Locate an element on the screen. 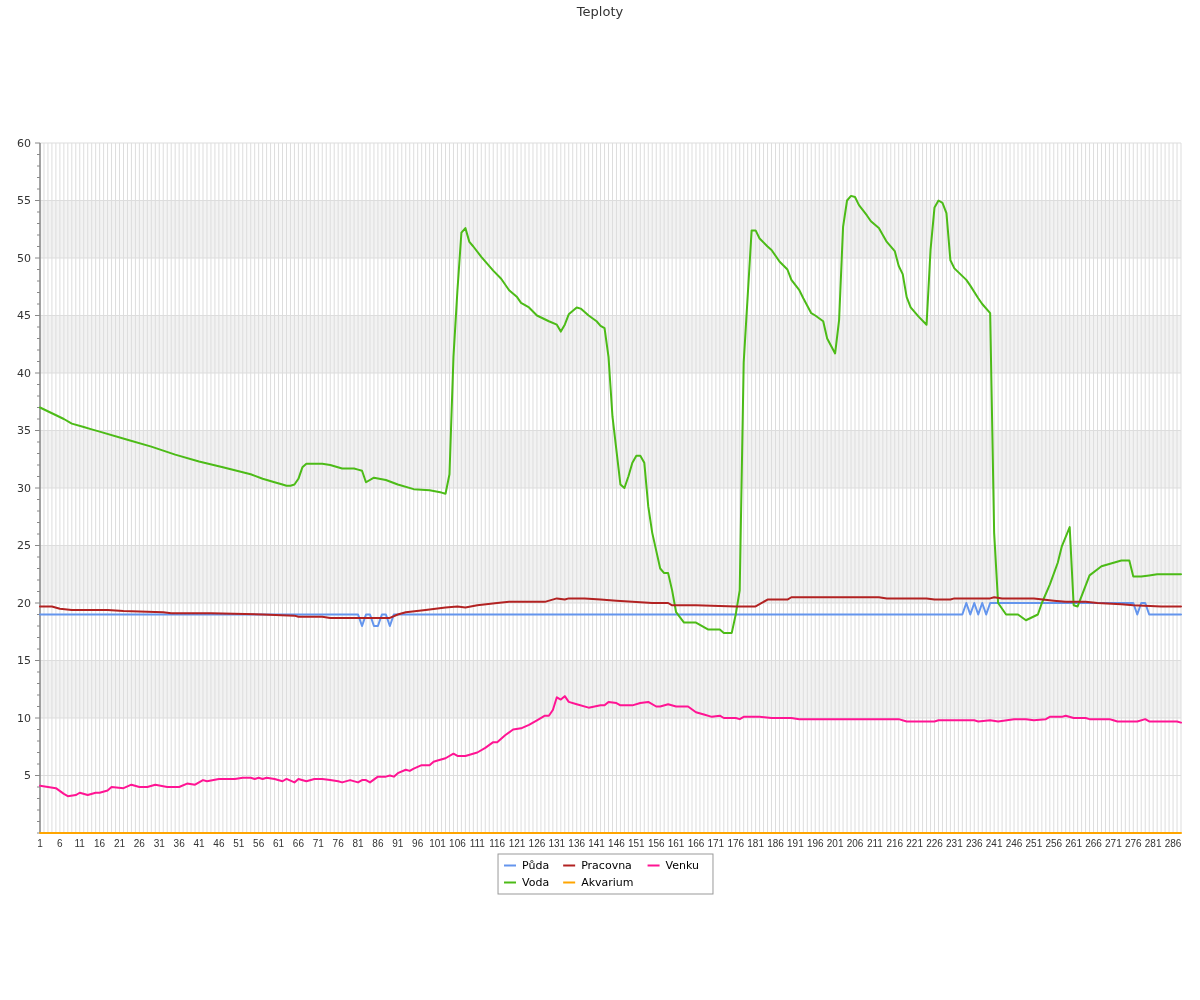 Image resolution: width=1200 pixels, height=1000 pixels. x-tick-label: 161 is located at coordinates (676, 843).